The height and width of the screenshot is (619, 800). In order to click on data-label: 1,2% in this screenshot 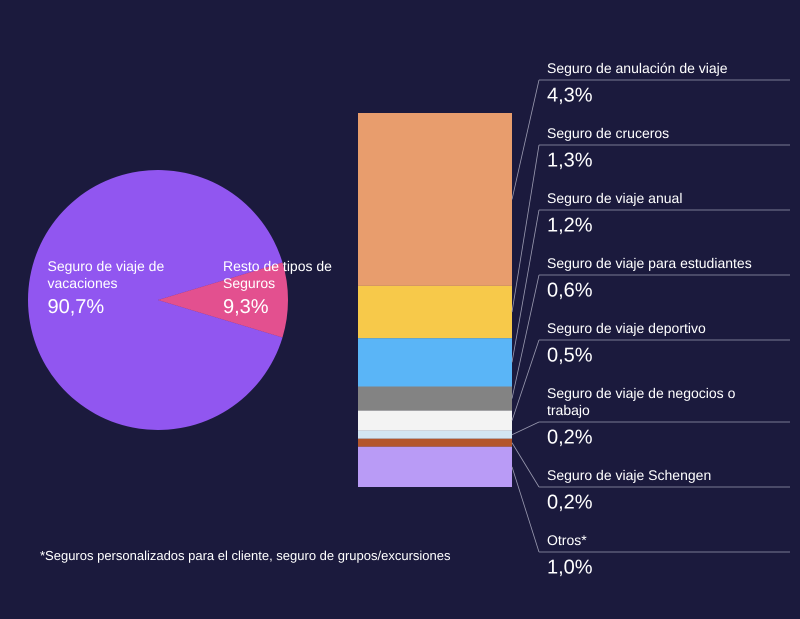, I will do `click(570, 225)`.